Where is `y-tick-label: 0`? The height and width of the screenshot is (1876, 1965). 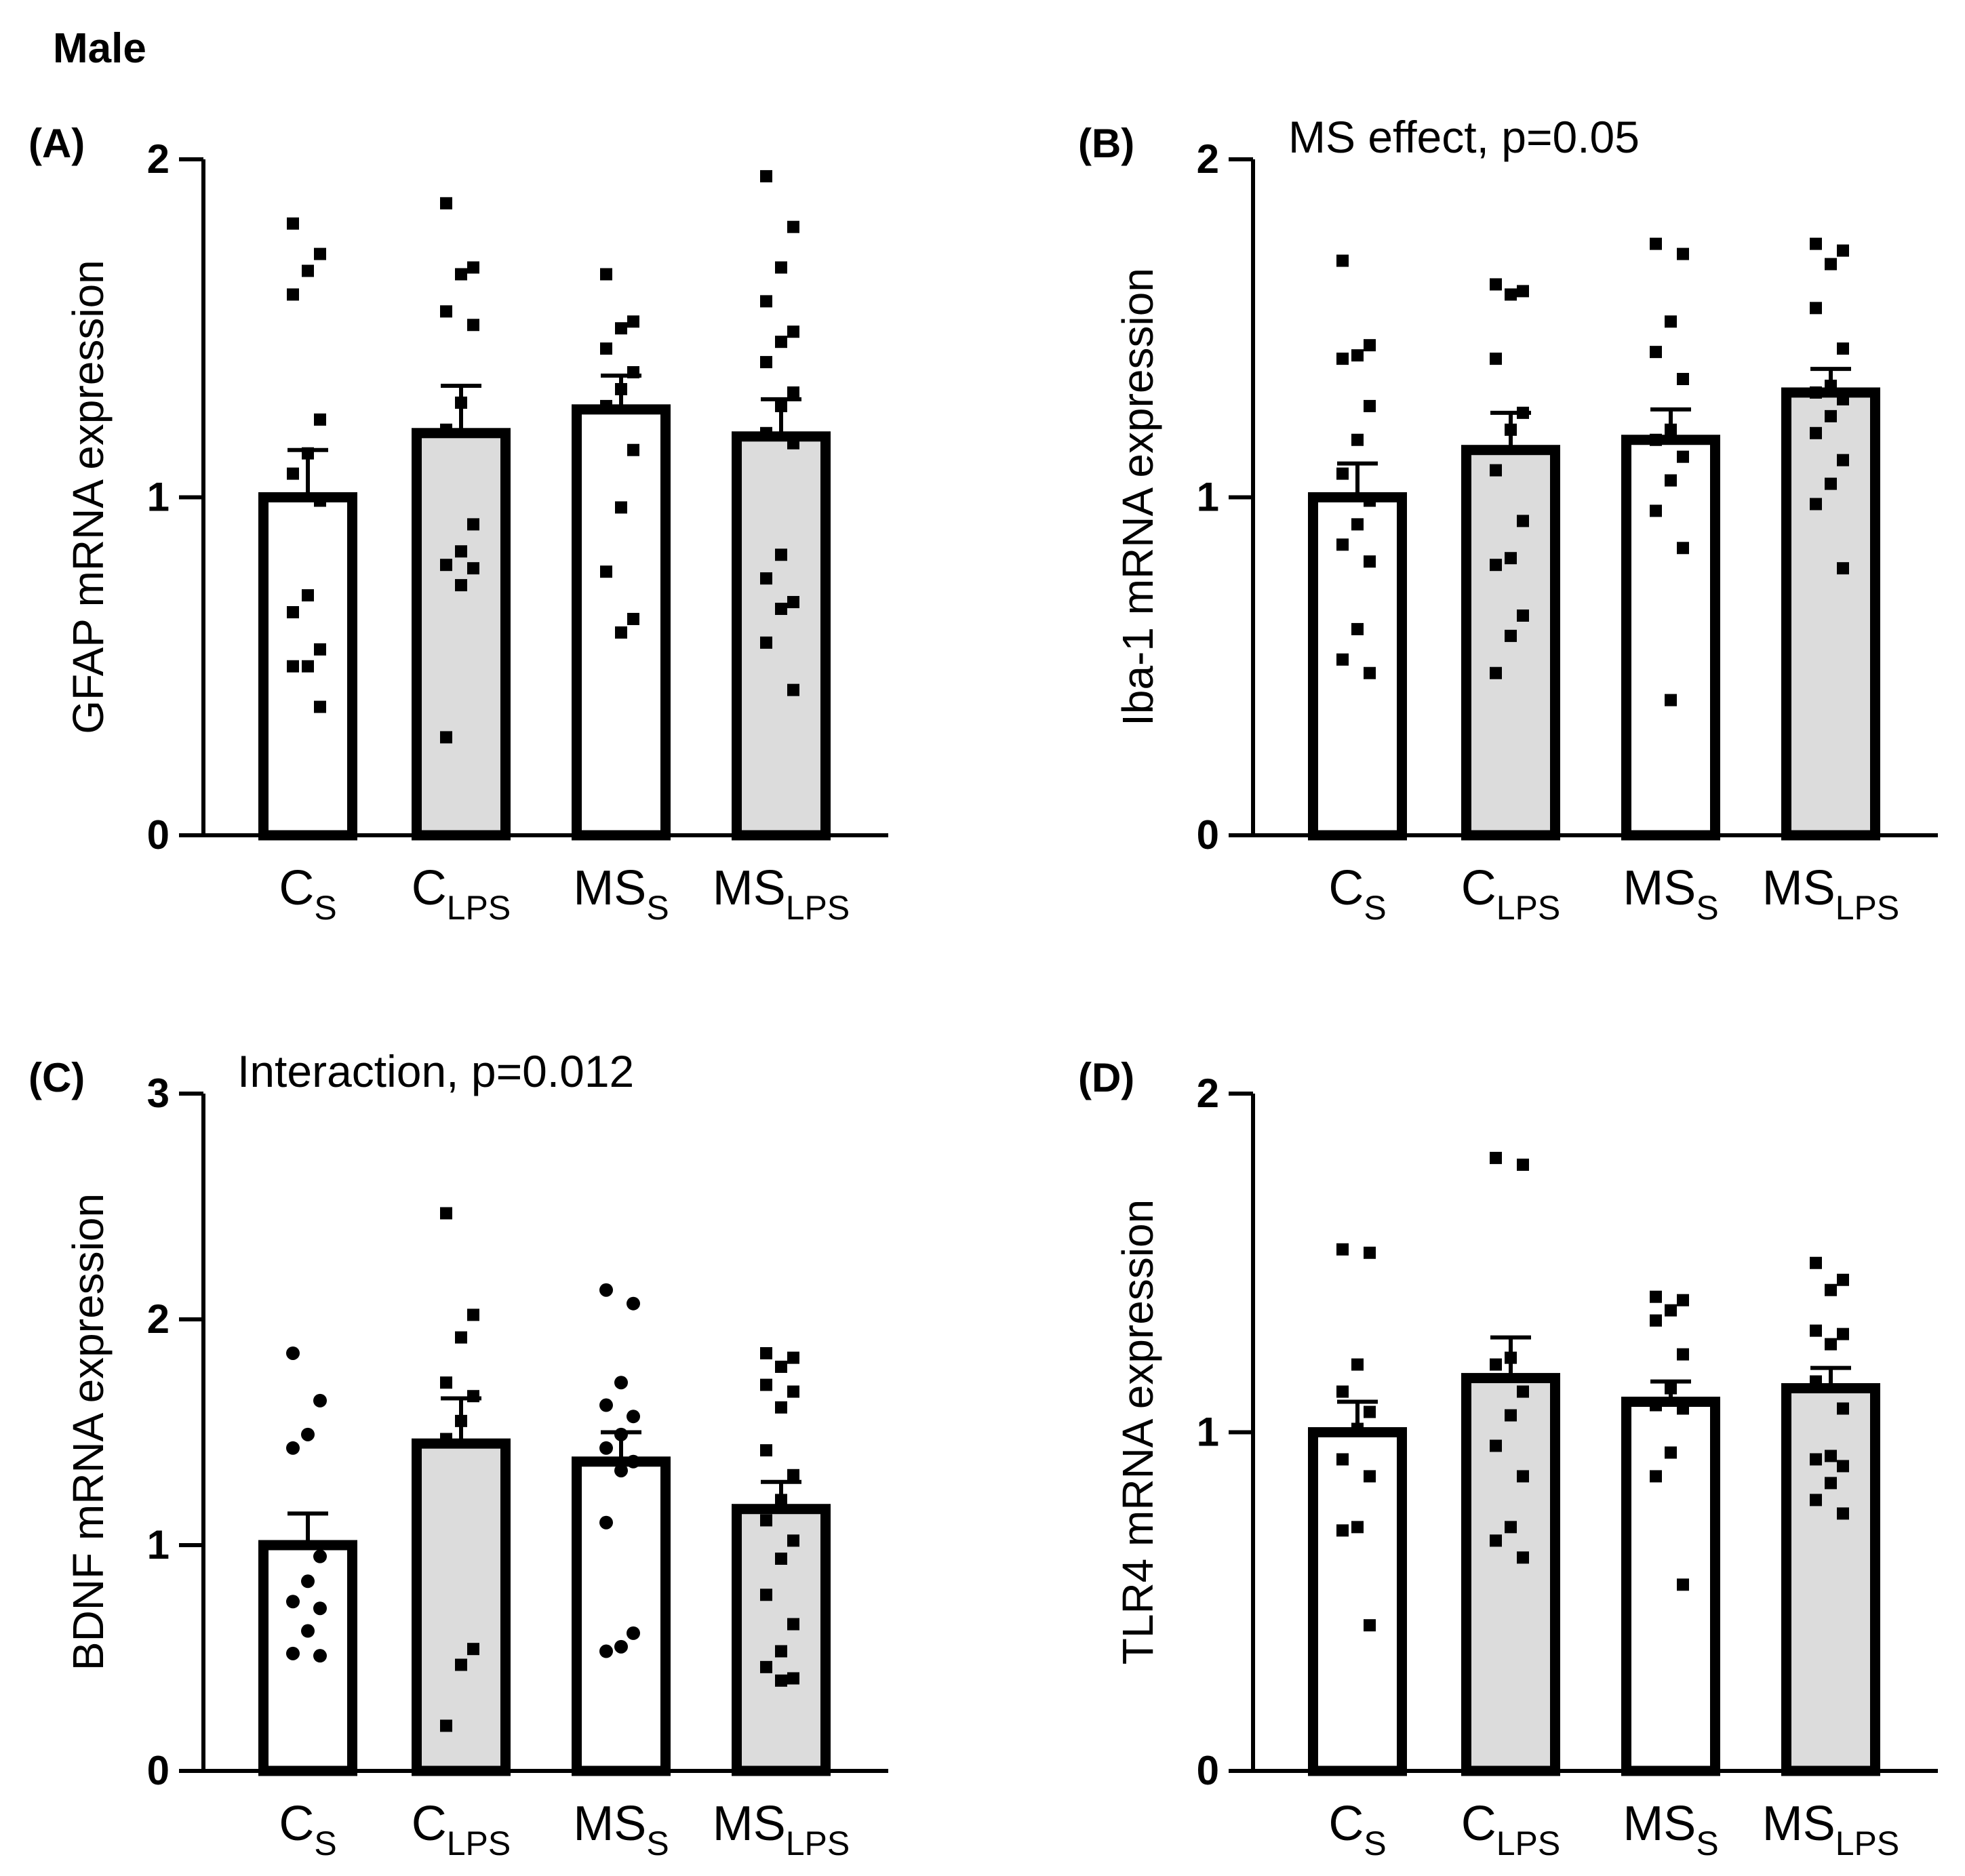
y-tick-label: 0 is located at coordinates (158, 835).